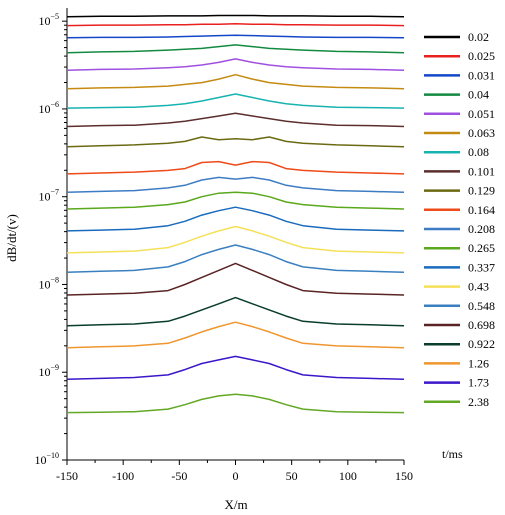 The width and height of the screenshot is (505, 515). What do you see at coordinates (478, 95) in the screenshot?
I see `legend-label: 0.04` at bounding box center [478, 95].